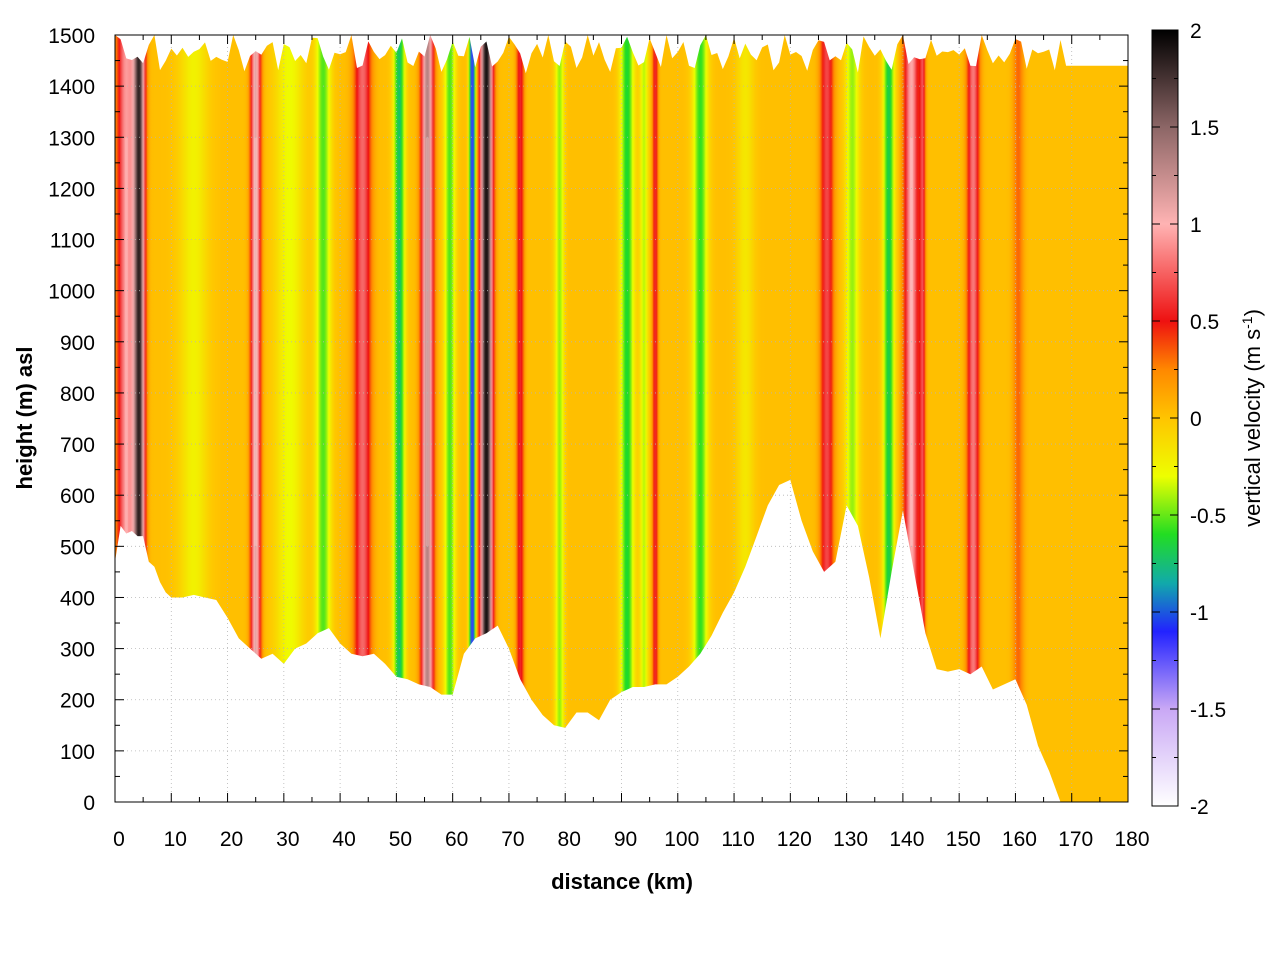 The width and height of the screenshot is (1280, 960). Describe the element at coordinates (850, 839) in the screenshot. I see `x-tick-label: 130` at that location.